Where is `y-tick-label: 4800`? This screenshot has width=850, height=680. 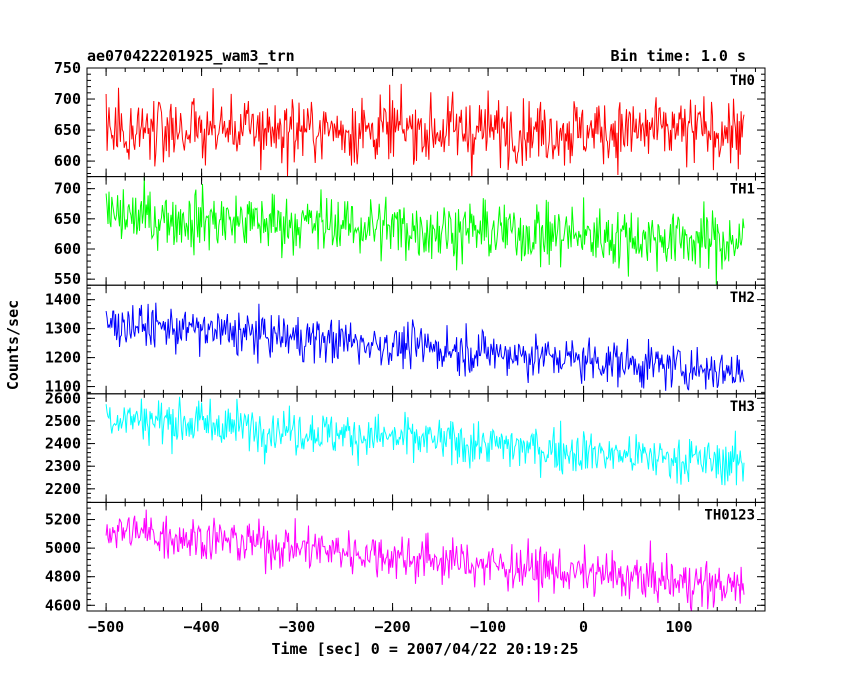
y-tick-label: 4800 is located at coordinates (63, 577).